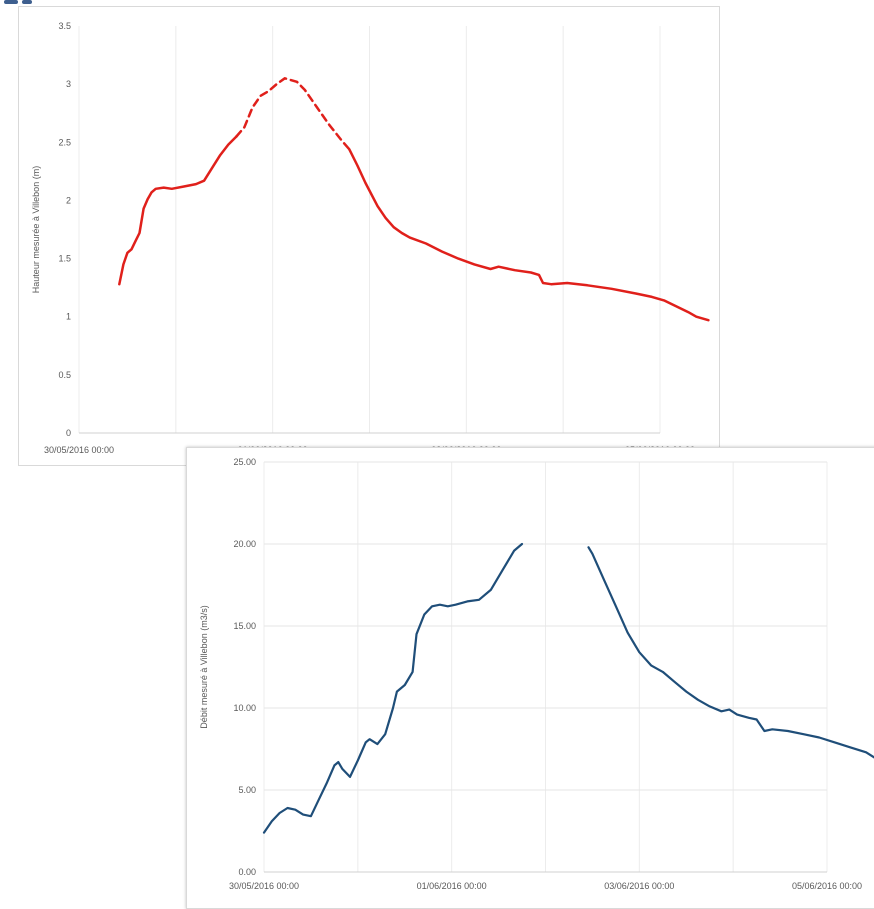  I want to click on y-tick-label: 2.5, so click(64, 142).